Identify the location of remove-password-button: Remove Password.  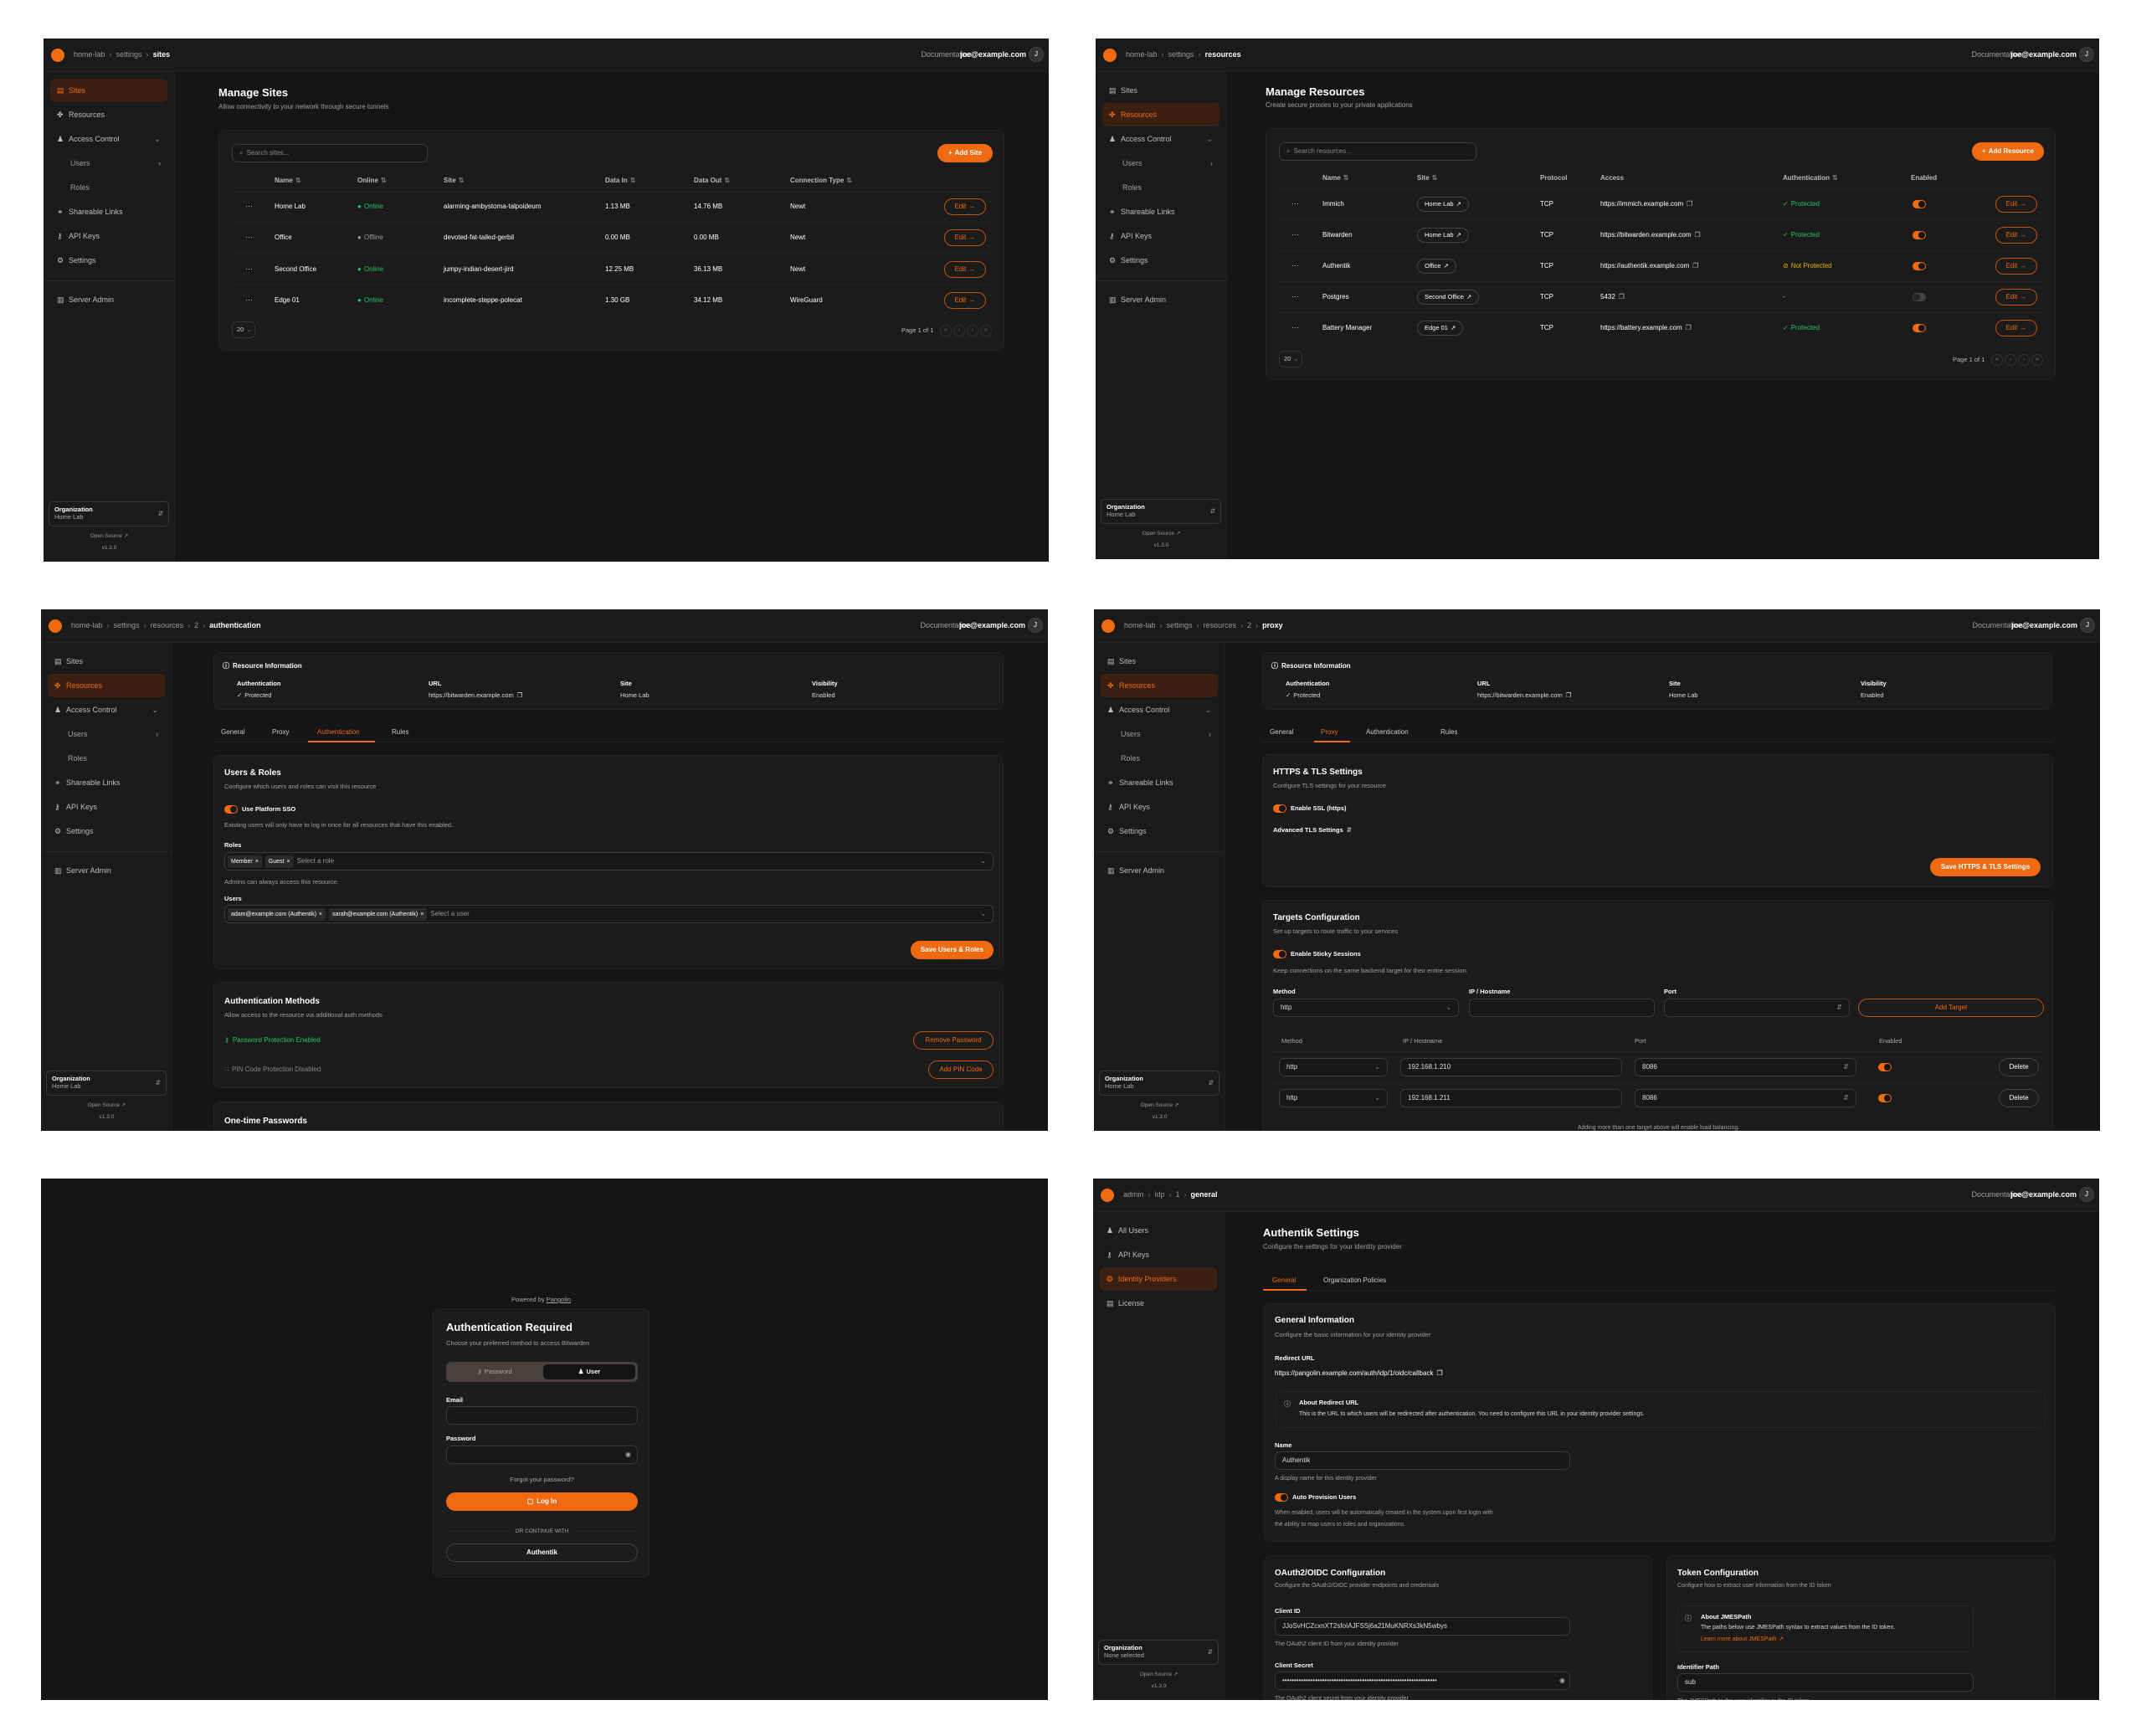
(954, 1040).